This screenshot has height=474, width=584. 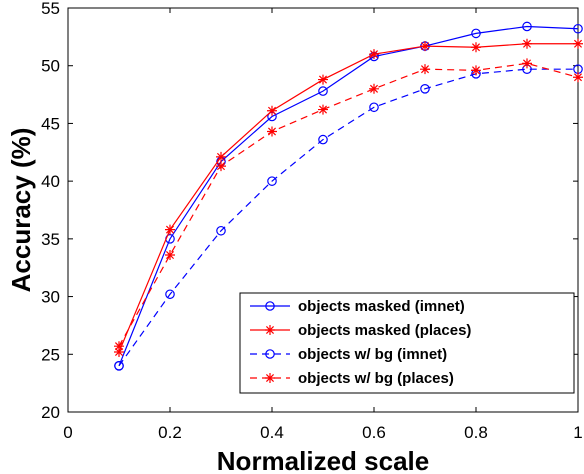 What do you see at coordinates (67, 432) in the screenshot?
I see `x-tick-label: 0` at bounding box center [67, 432].